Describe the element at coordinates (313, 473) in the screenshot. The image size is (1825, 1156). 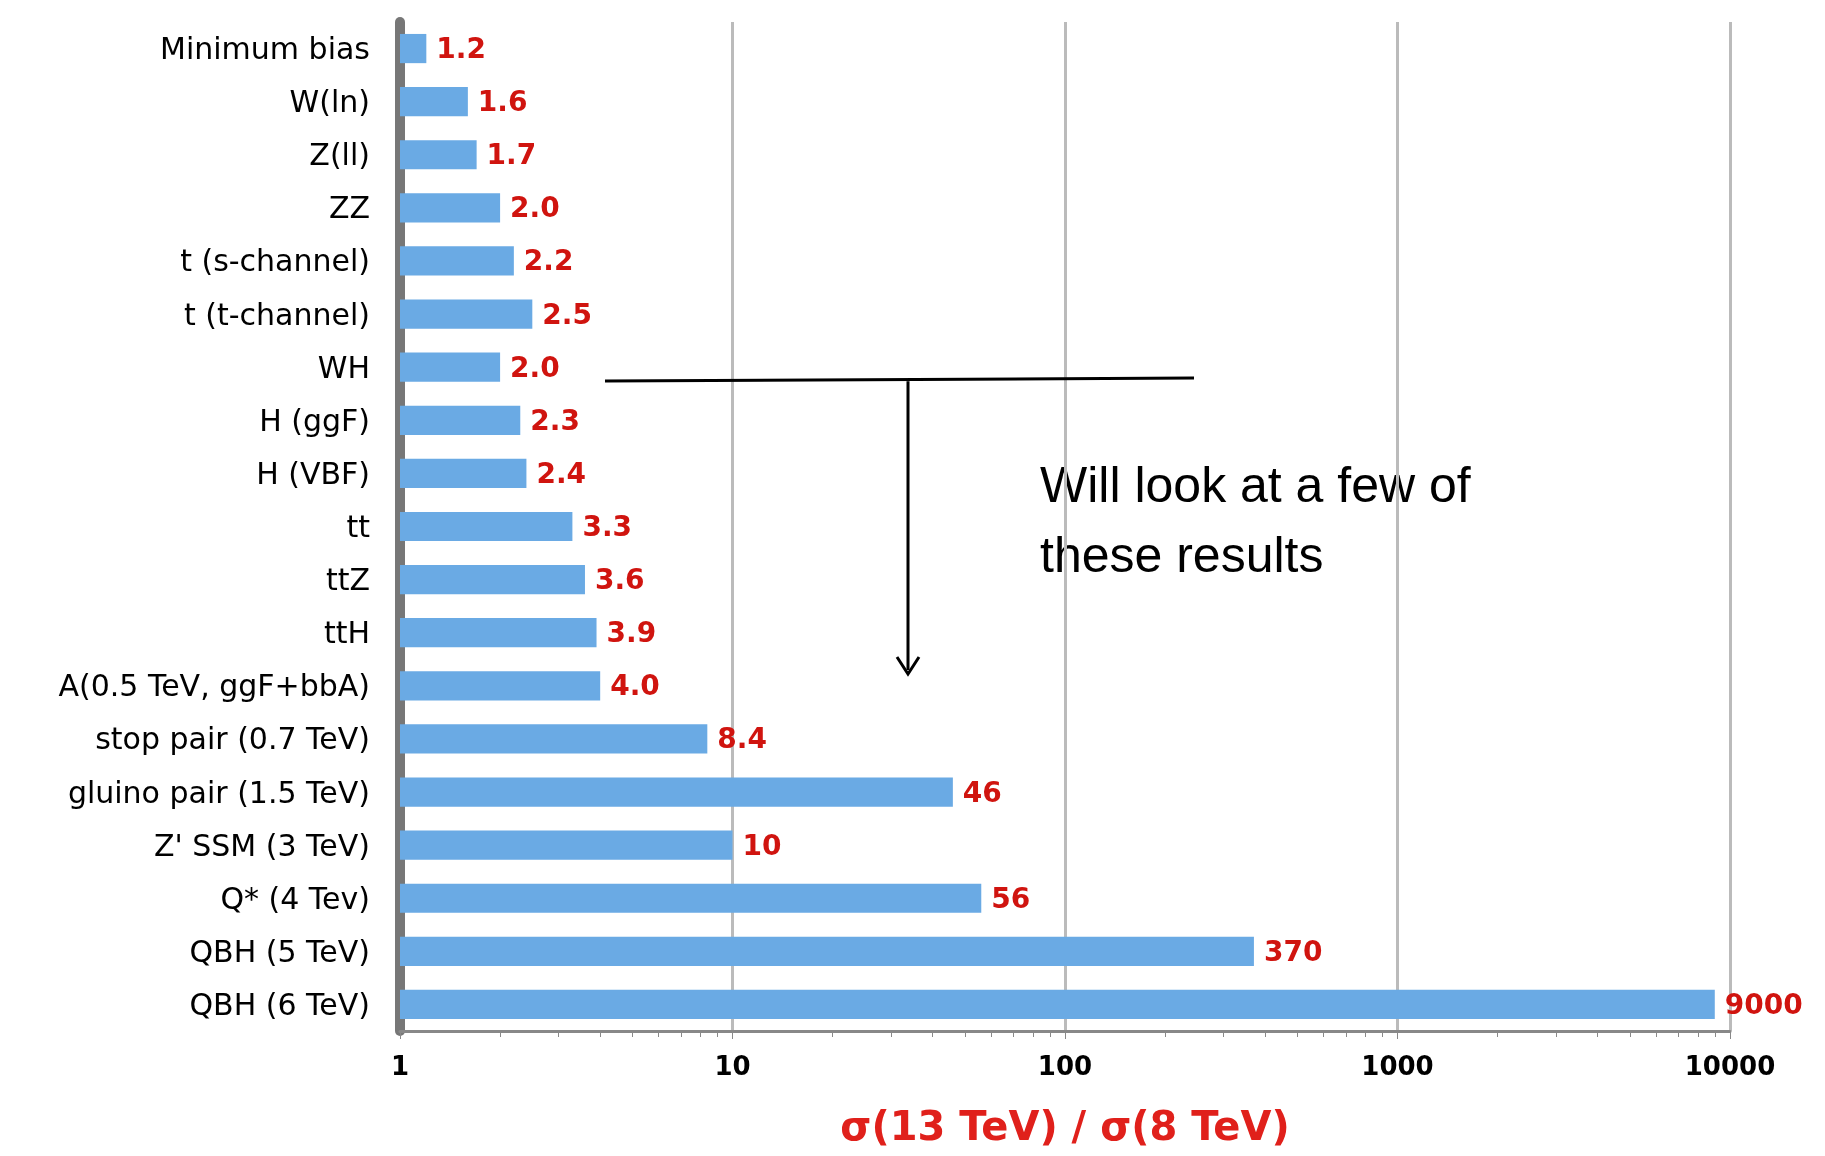
I see `y-tick-label: H (VBF)` at that location.